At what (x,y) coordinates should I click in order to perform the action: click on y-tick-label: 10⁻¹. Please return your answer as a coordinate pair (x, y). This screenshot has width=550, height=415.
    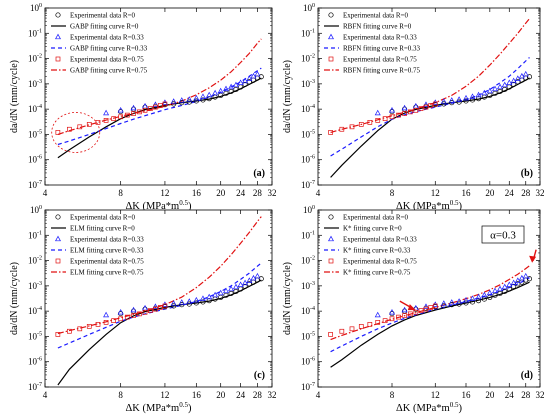
    Looking at the image, I should click on (35, 33).